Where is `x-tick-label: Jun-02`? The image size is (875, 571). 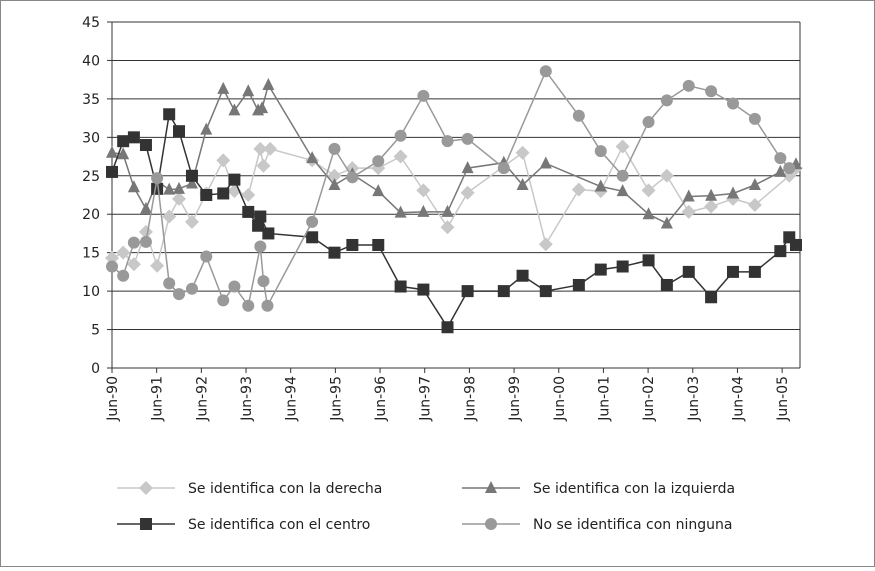
x-tick-label: Jun-02 is located at coordinates (649, 399).